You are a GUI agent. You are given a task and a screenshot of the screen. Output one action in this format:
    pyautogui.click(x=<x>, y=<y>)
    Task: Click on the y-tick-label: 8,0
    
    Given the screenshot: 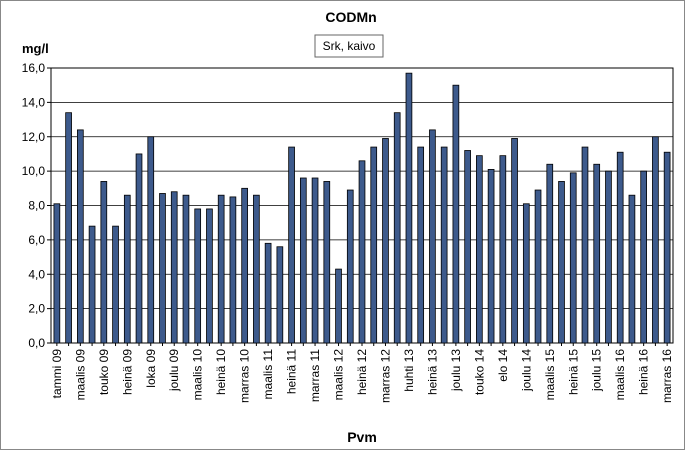 What is the action you would take?
    pyautogui.click(x=36, y=206)
    